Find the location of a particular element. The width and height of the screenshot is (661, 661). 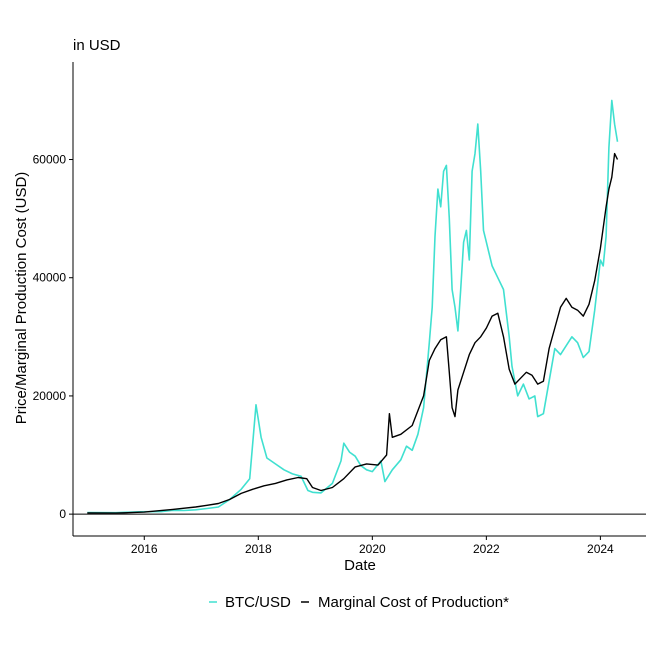

x-tick-label: 2018 is located at coordinates (258, 549).